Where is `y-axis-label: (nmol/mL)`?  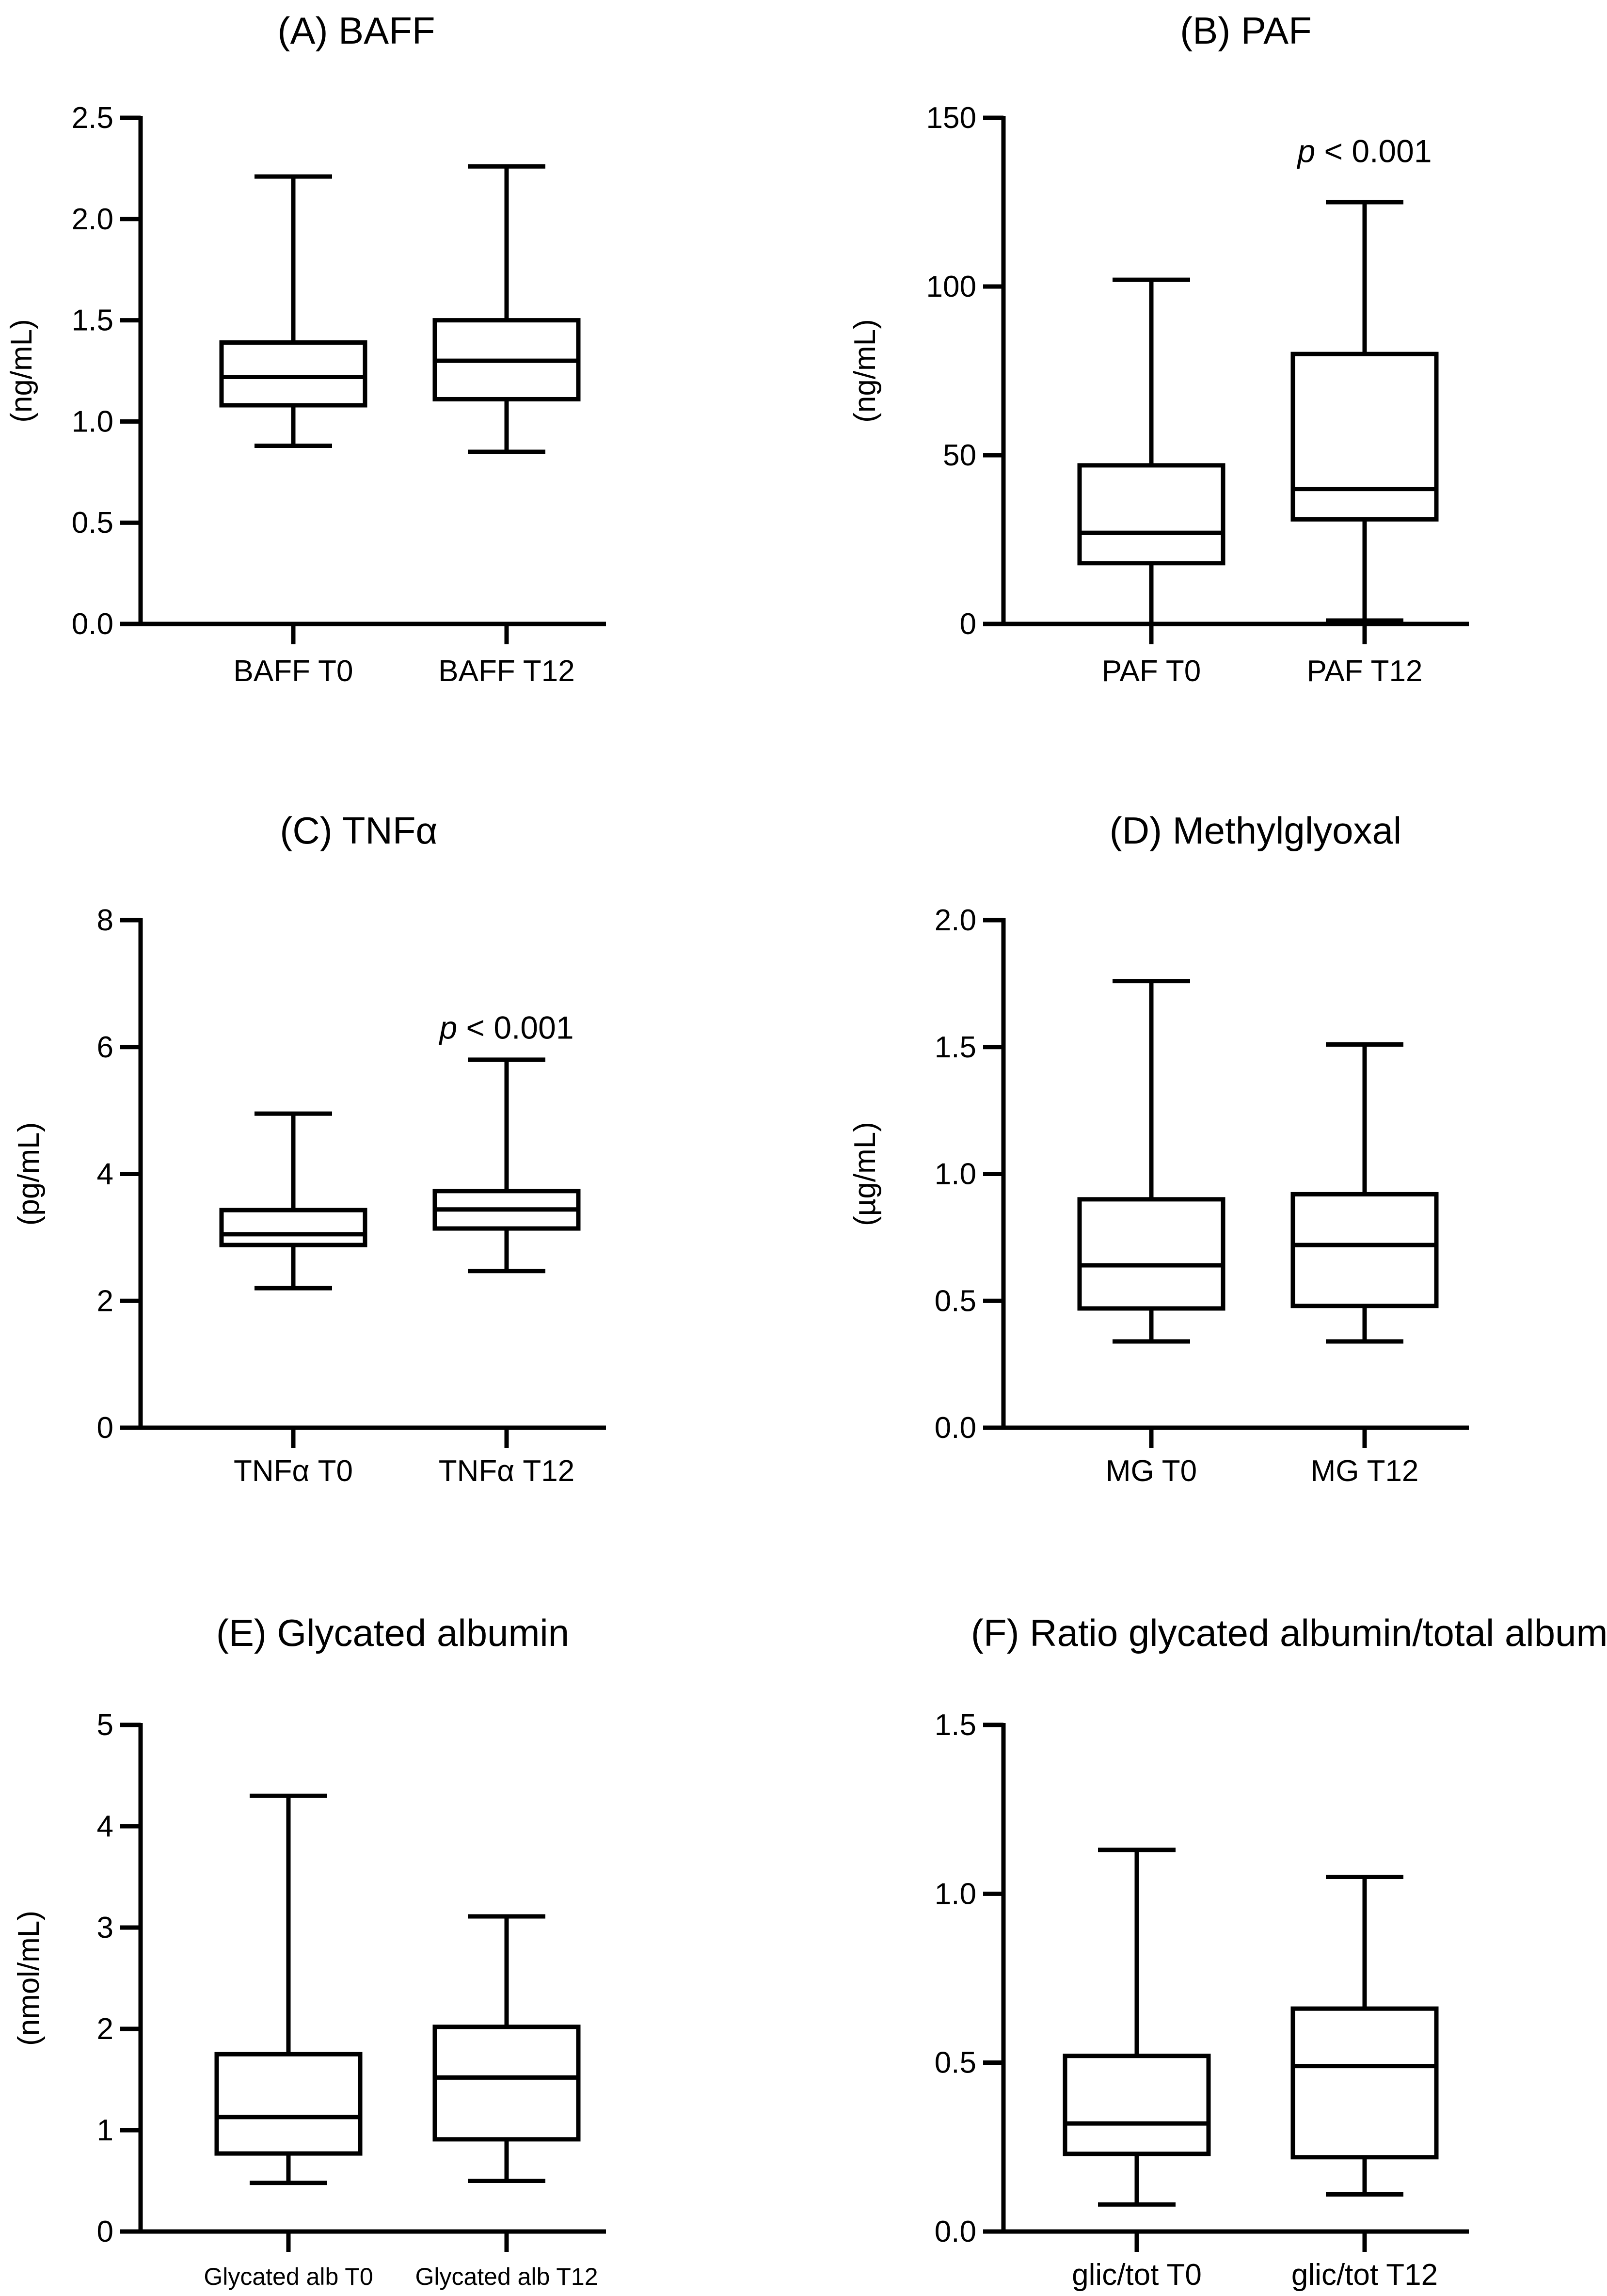
y-axis-label: (nmol/mL) is located at coordinates (29, 1978).